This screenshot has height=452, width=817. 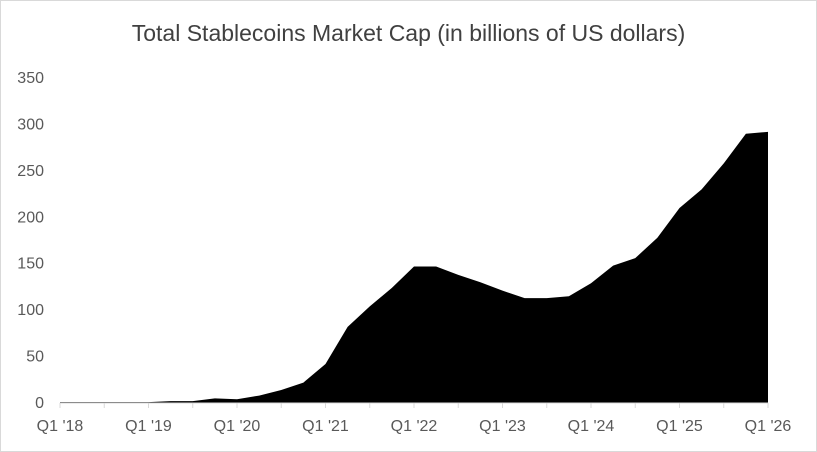 I want to click on x-tick-label: Q1 '24, so click(x=591, y=426).